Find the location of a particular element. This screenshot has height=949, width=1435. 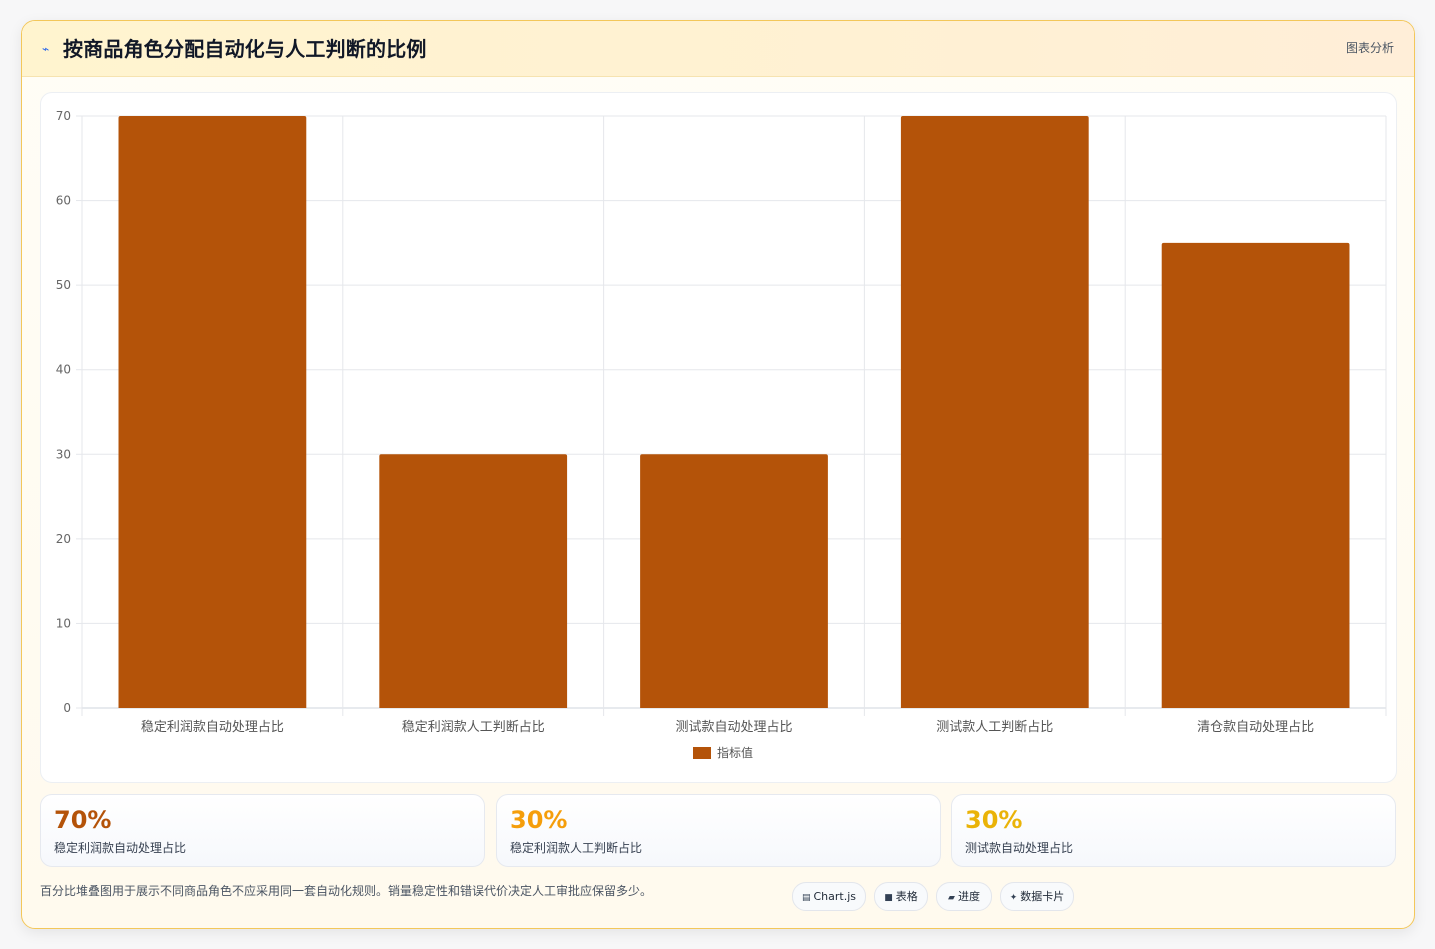

y-tick-label: 70 is located at coordinates (63, 116).